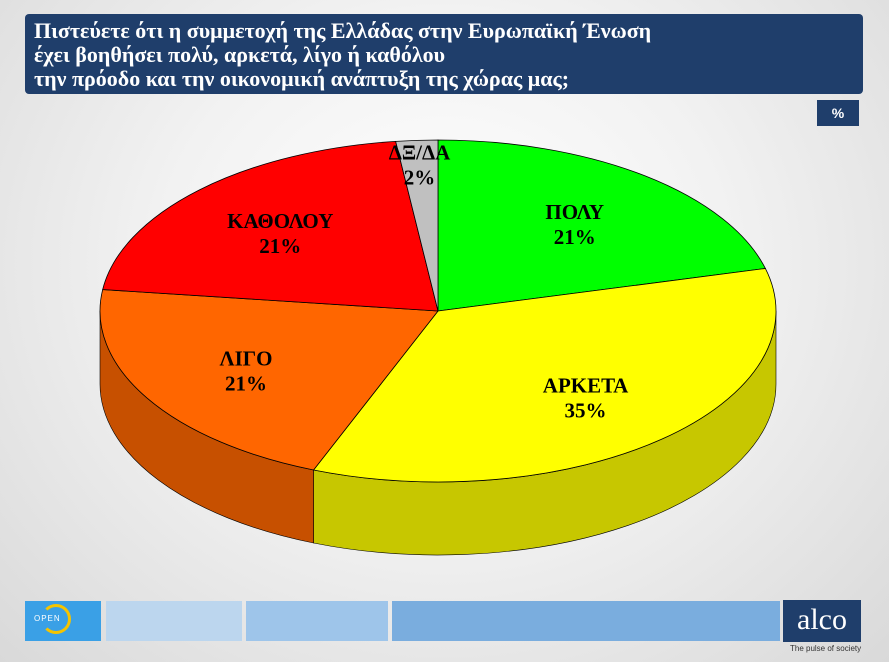 The image size is (889, 662). What do you see at coordinates (420, 153) in the screenshot?
I see `slice-label-4: ΔΞ/ΔΑ` at bounding box center [420, 153].